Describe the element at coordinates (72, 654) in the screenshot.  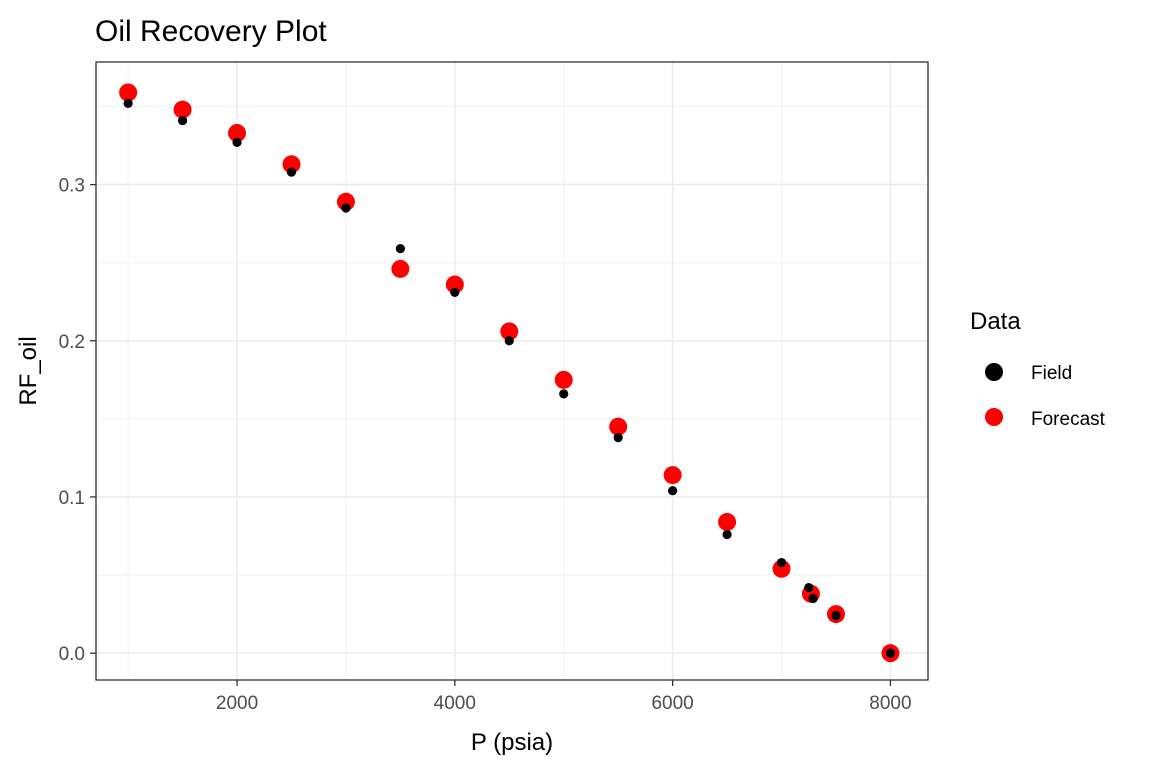
I see `y-tick-label: 0.0` at that location.